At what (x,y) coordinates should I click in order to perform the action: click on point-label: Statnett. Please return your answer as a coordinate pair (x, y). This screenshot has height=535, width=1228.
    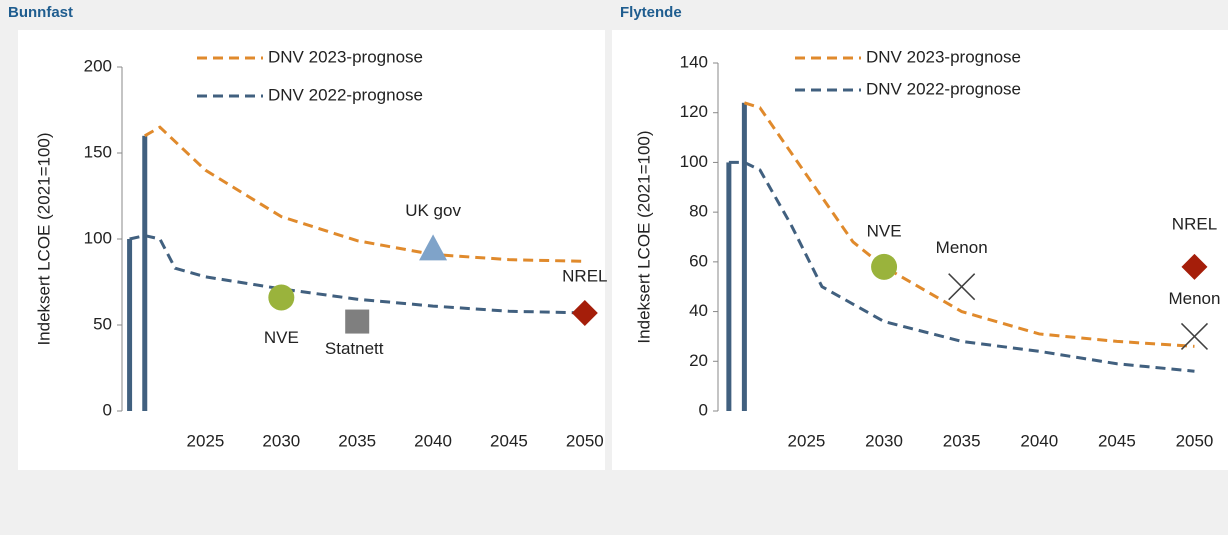
    Looking at the image, I should click on (354, 348).